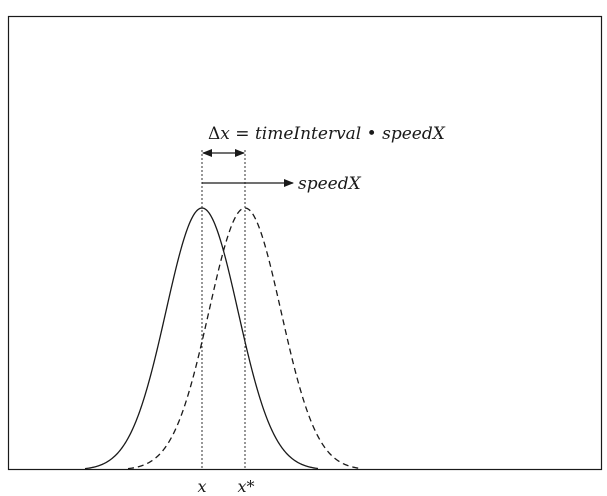 Image resolution: width=607 pixels, height=496 pixels. What do you see at coordinates (308, 134) in the screenshot?
I see `equation-time-interval: timeInterval` at bounding box center [308, 134].